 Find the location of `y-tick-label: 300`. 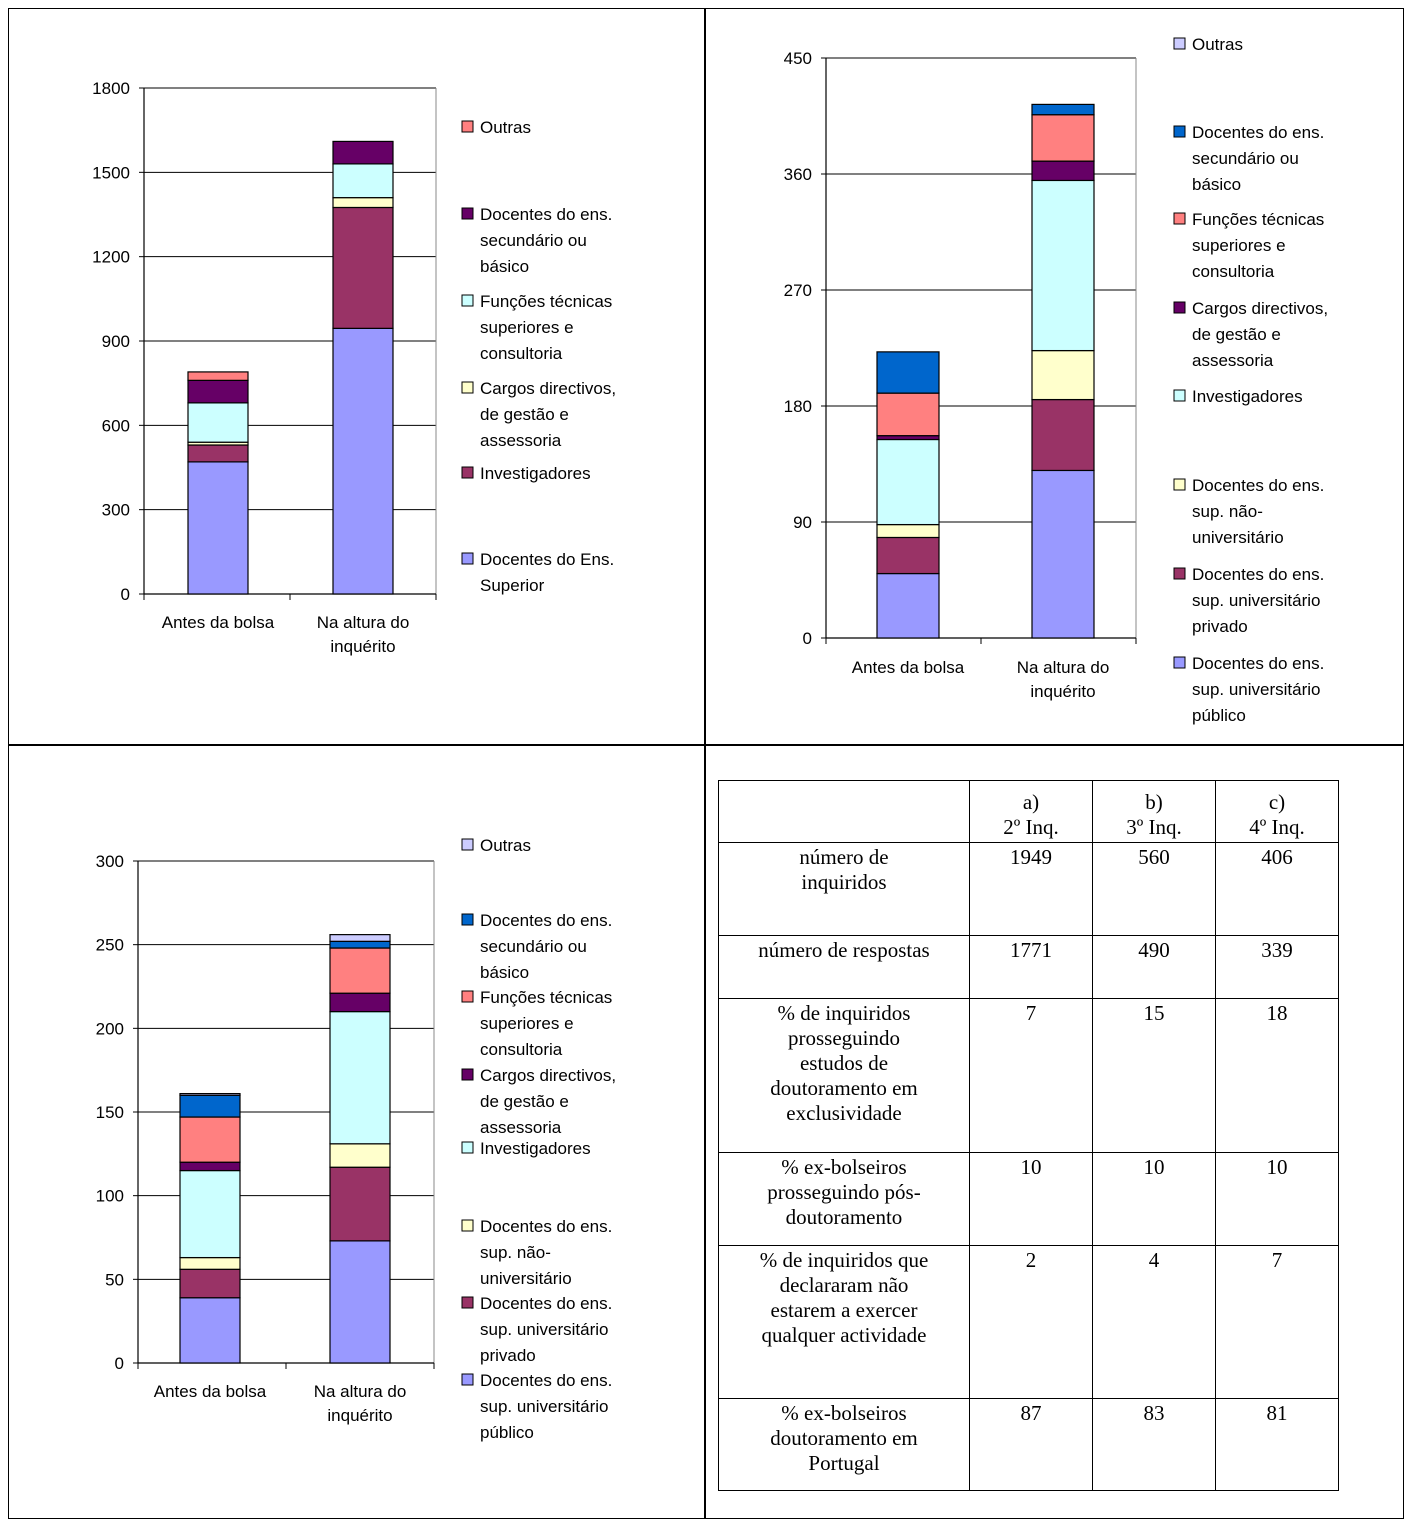

y-tick-label: 300 is located at coordinates (116, 510).